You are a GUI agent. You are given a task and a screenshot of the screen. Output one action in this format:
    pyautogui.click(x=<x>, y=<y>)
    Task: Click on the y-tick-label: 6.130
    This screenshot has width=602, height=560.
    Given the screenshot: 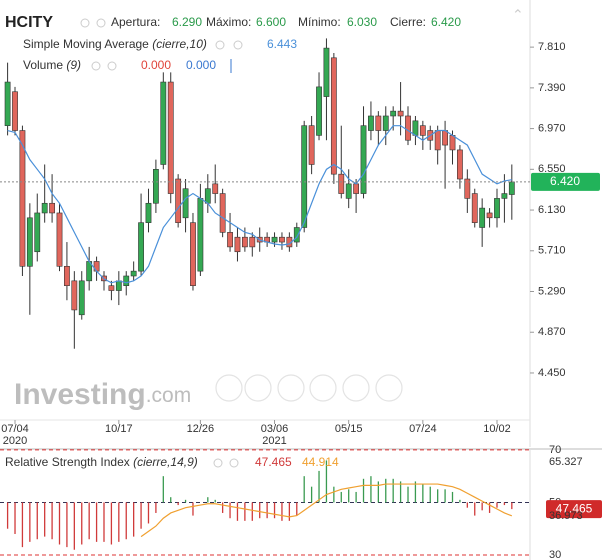 What is the action you would take?
    pyautogui.click(x=552, y=210)
    